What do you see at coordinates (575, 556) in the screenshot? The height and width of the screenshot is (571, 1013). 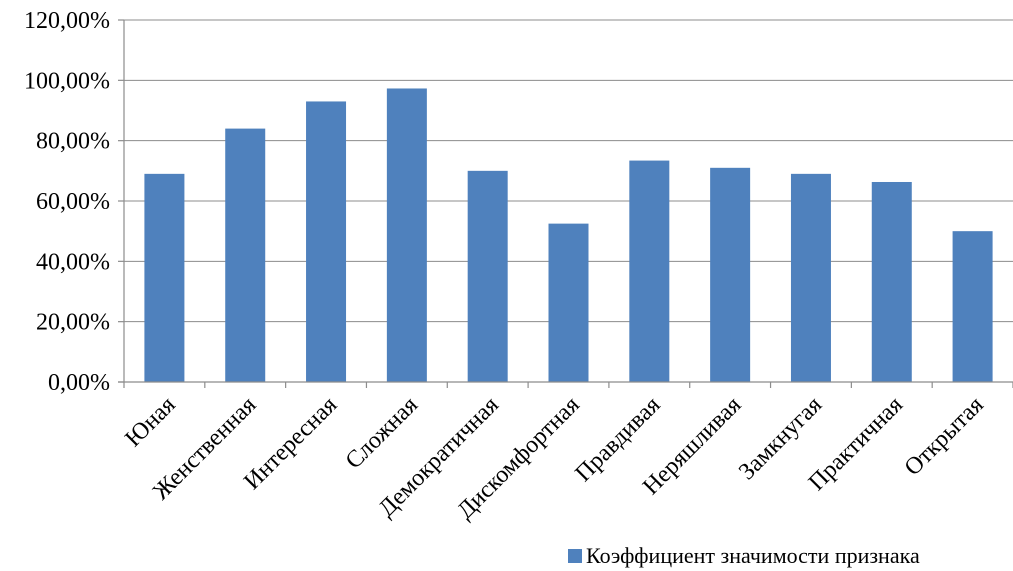 I see `legend-swatch` at bounding box center [575, 556].